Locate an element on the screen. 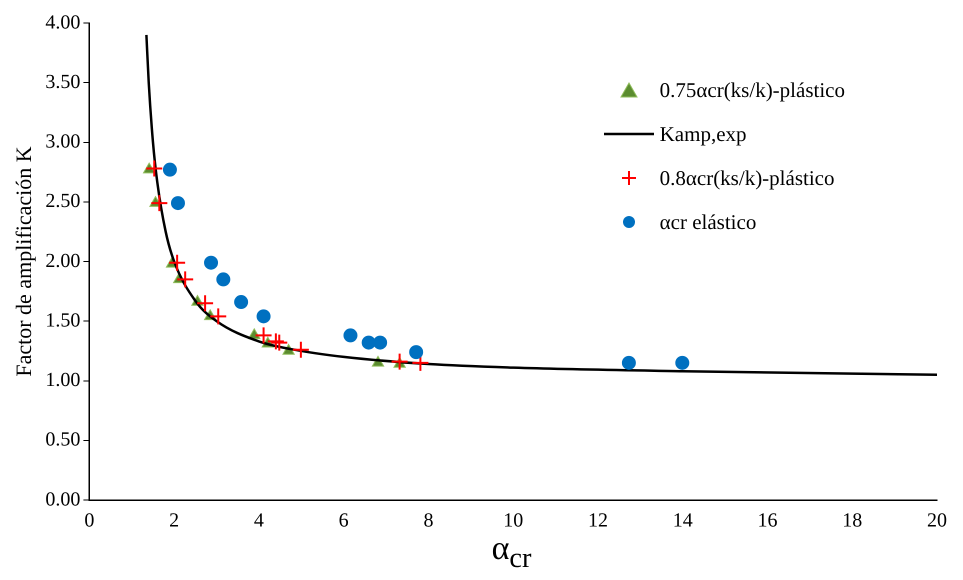 Image resolution: width=963 pixels, height=580 pixels. x-tick-label: 12 is located at coordinates (598, 520).